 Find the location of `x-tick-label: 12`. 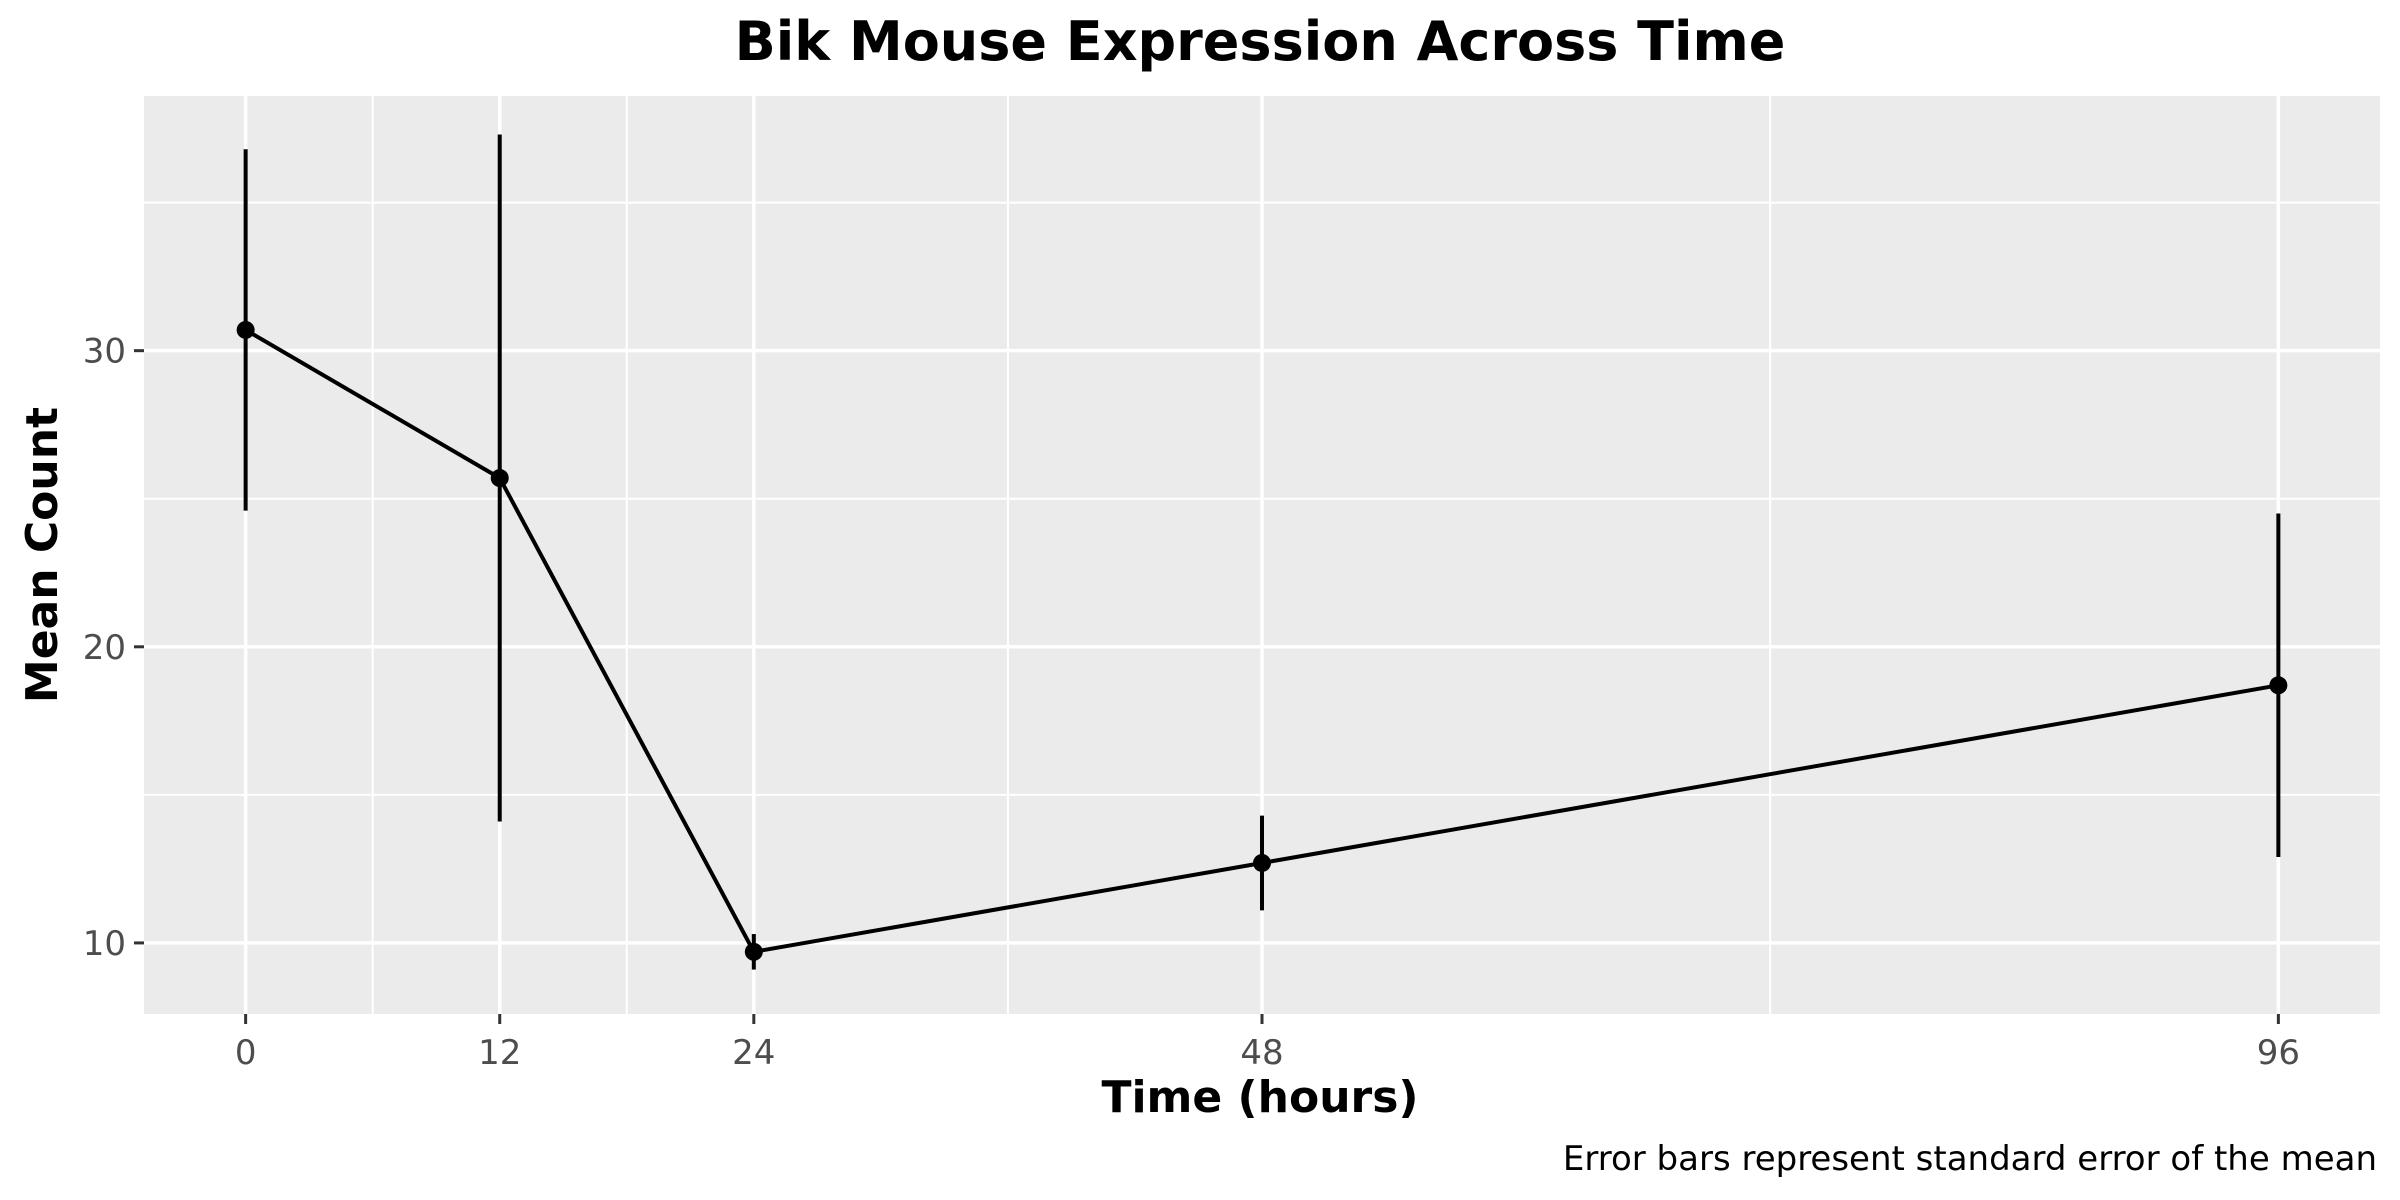

x-tick-label: 12 is located at coordinates (499, 1053).